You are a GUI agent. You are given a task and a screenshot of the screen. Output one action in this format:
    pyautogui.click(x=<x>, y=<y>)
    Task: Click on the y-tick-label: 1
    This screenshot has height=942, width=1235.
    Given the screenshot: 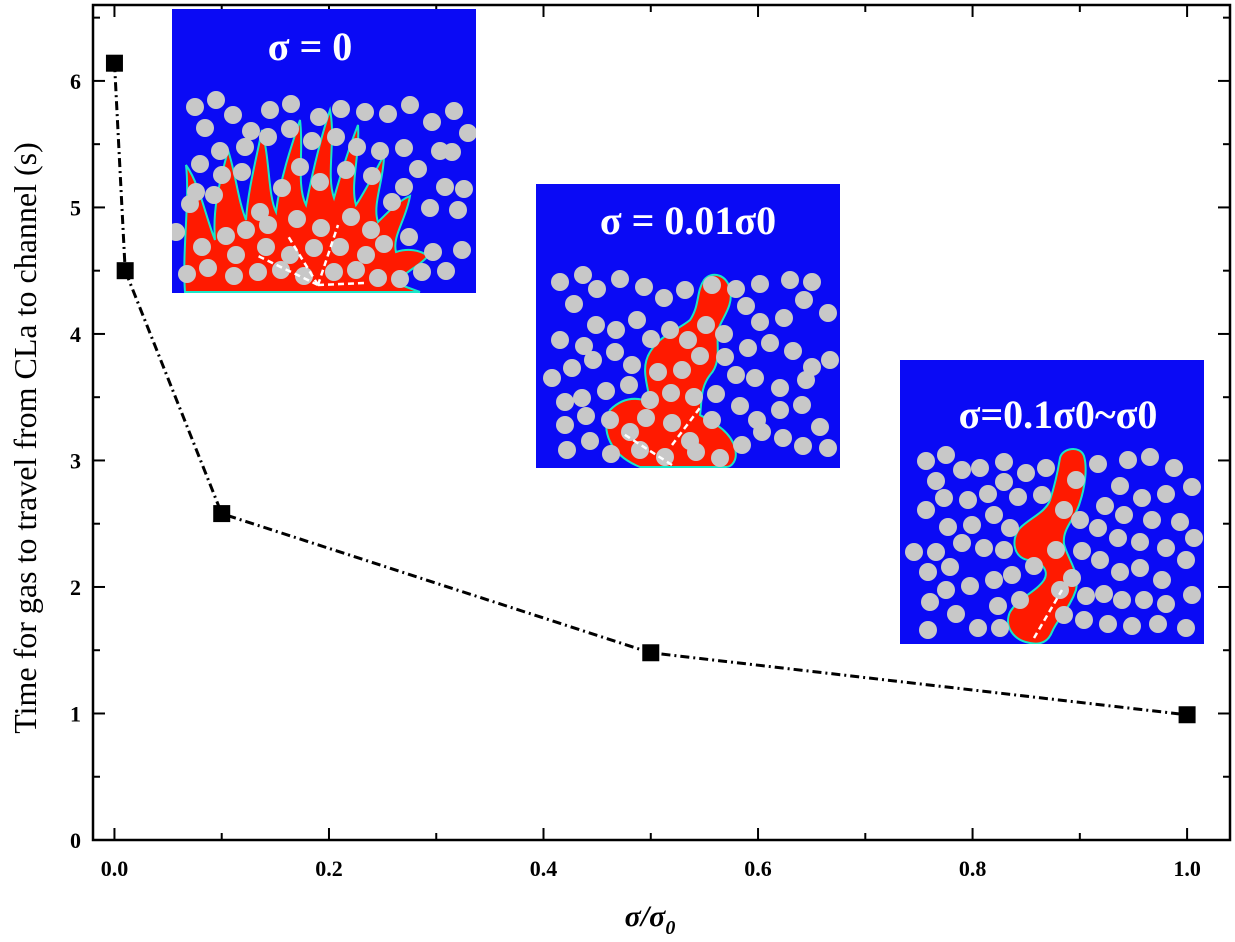 What is the action you would take?
    pyautogui.click(x=75, y=713)
    